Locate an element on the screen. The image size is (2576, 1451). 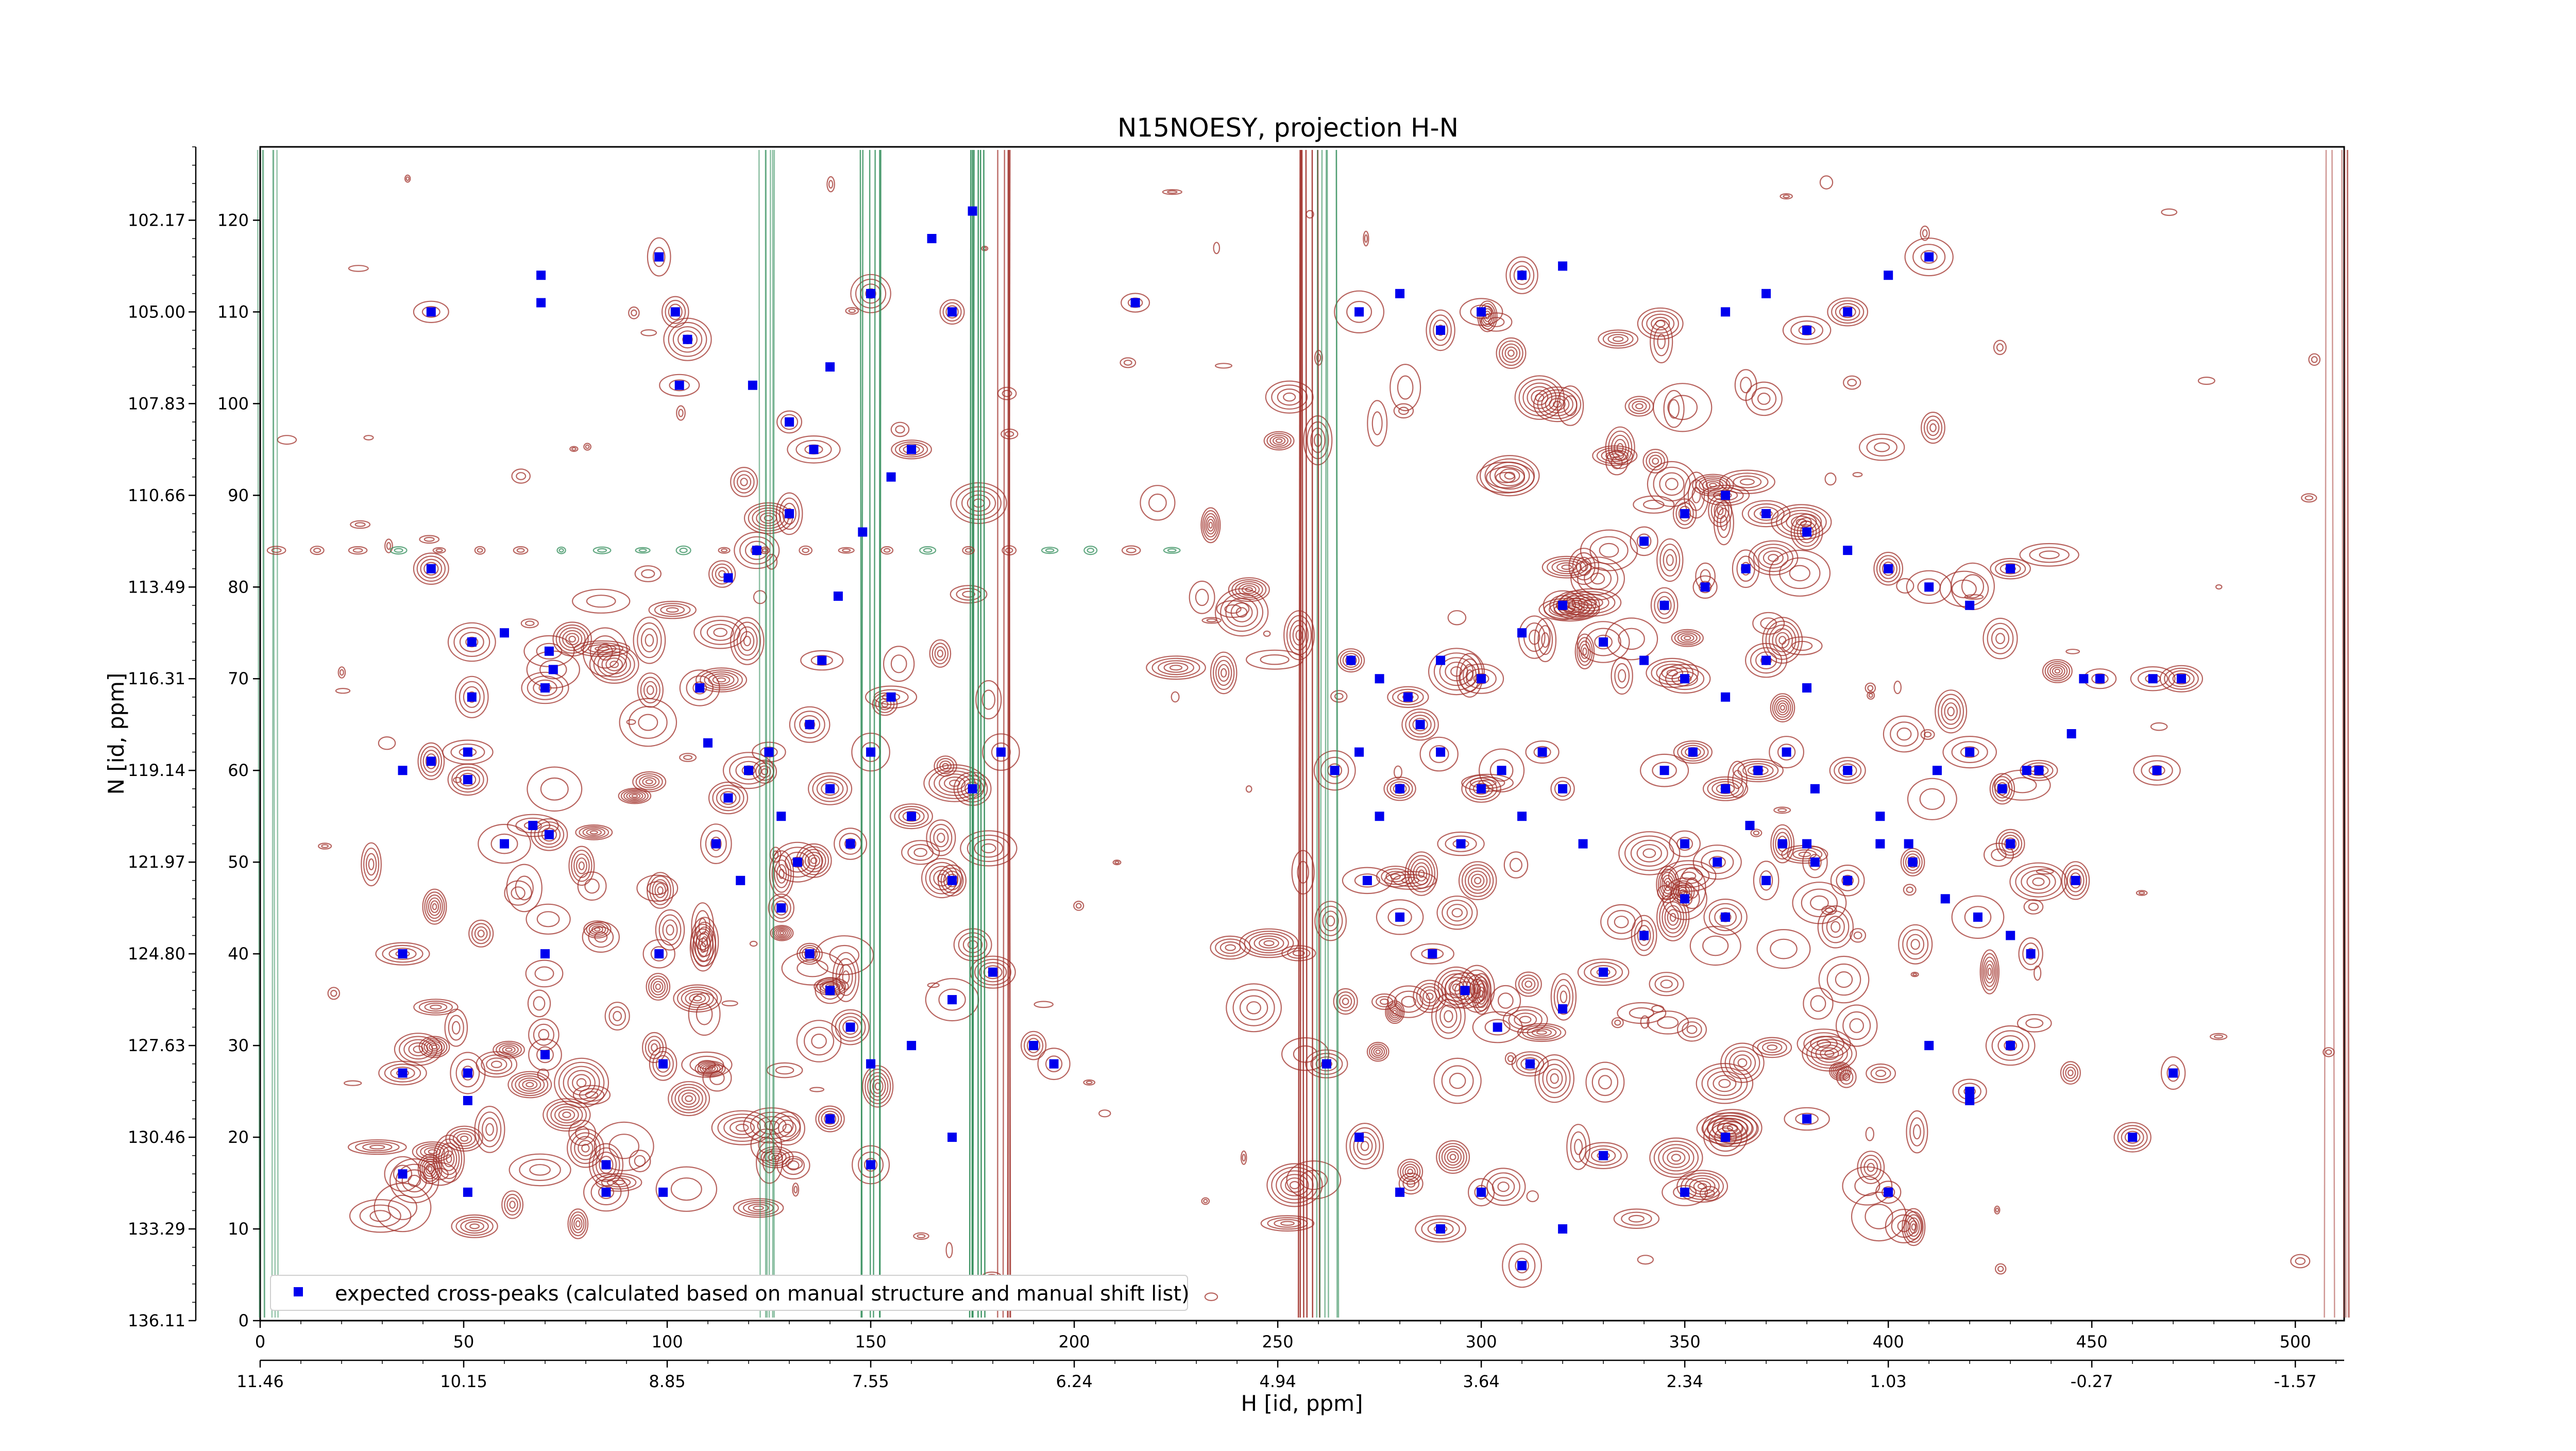
legend-marker is located at coordinates (298, 1291).